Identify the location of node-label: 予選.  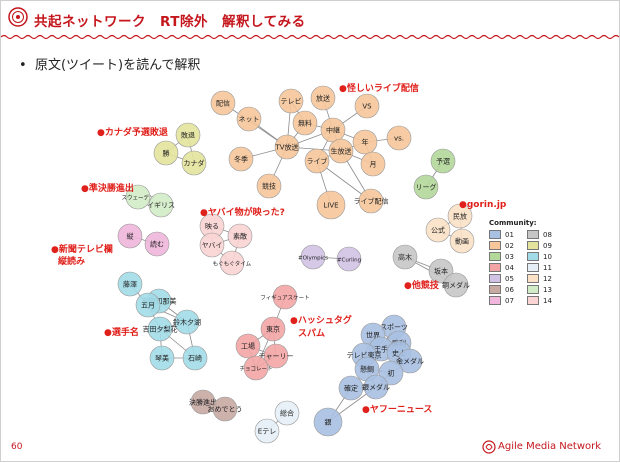
(443, 161).